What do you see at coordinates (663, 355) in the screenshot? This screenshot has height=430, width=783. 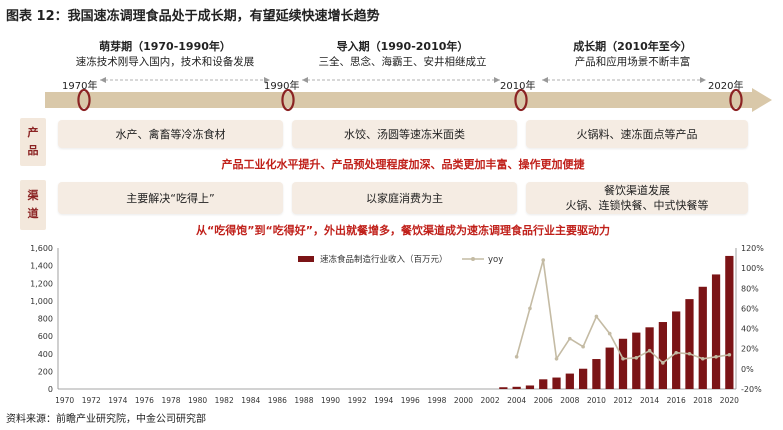 I see `bar-2015` at bounding box center [663, 355].